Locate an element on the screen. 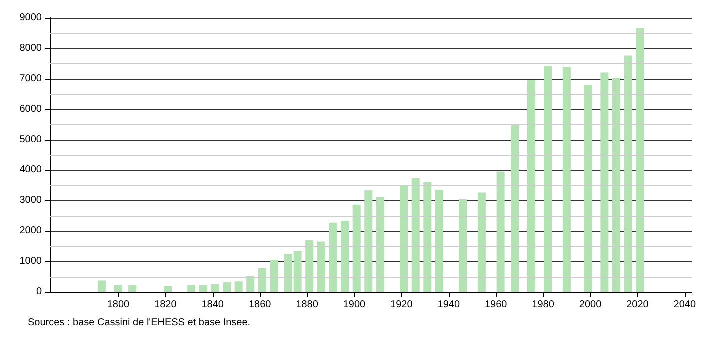 This screenshot has width=710, height=340. x-tick-label: 1940 is located at coordinates (449, 305).